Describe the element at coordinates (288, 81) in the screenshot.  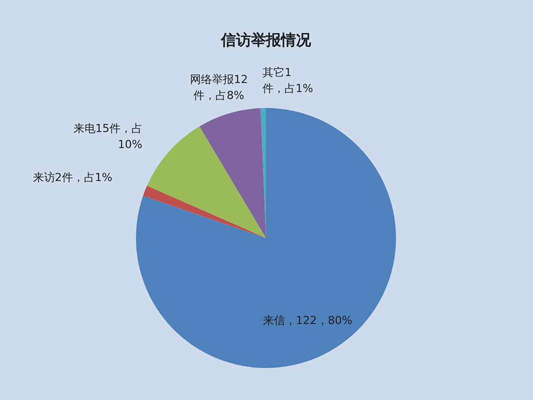
I see `slice-label: 其它1 件，占1%` at that location.